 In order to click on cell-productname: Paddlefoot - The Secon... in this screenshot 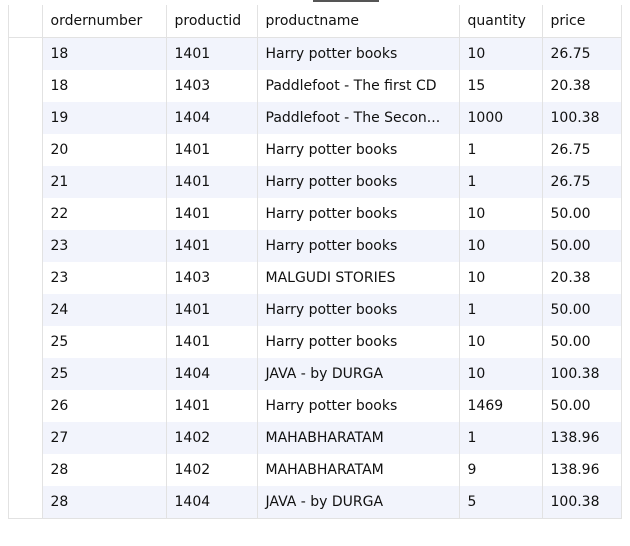, I will do `click(358, 118)`.